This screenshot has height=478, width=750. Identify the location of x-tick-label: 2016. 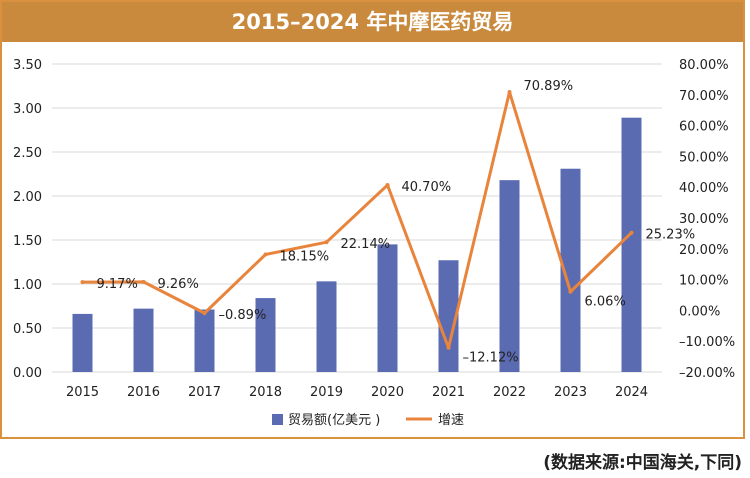
(143, 392).